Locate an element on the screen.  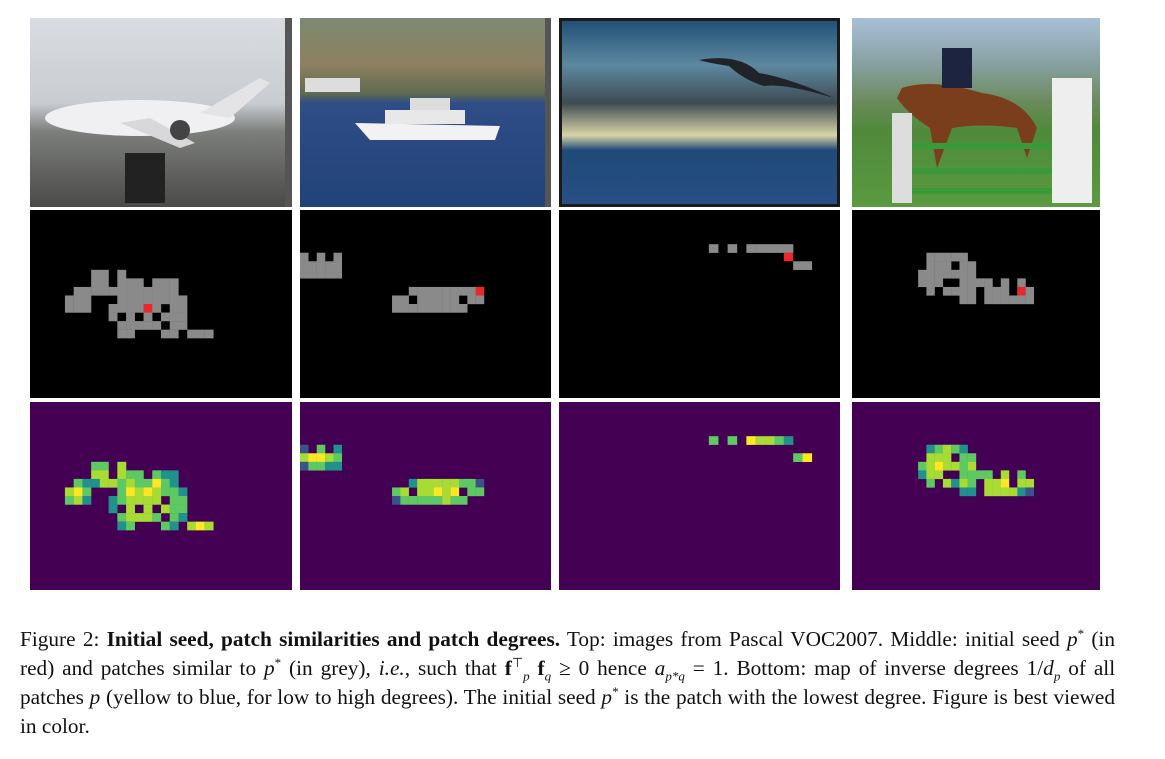
caption-text: i.e. is located at coordinates (391, 668).